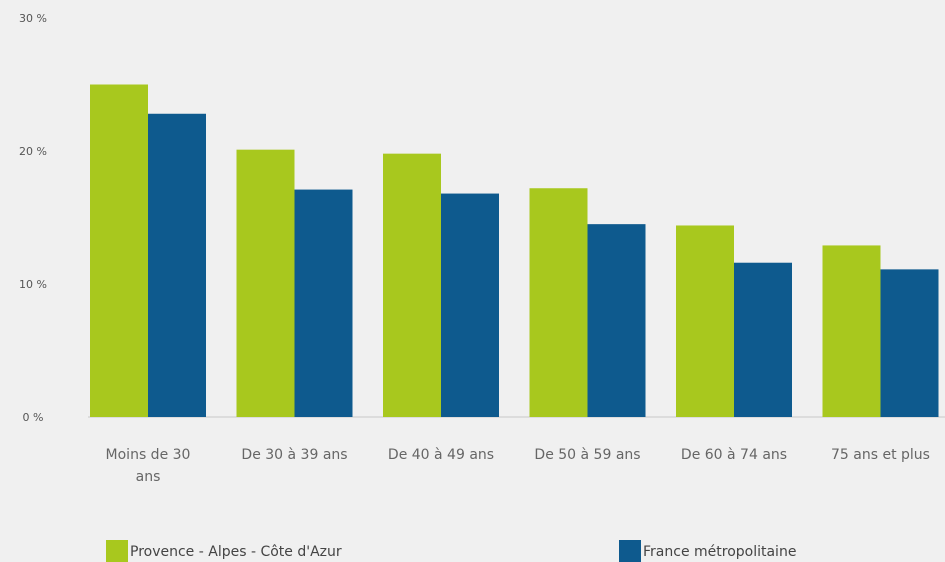 Image resolution: width=945 pixels, height=562 pixels. Describe the element at coordinates (33, 18) in the screenshot. I see `y-tick-label: 30 %` at that location.